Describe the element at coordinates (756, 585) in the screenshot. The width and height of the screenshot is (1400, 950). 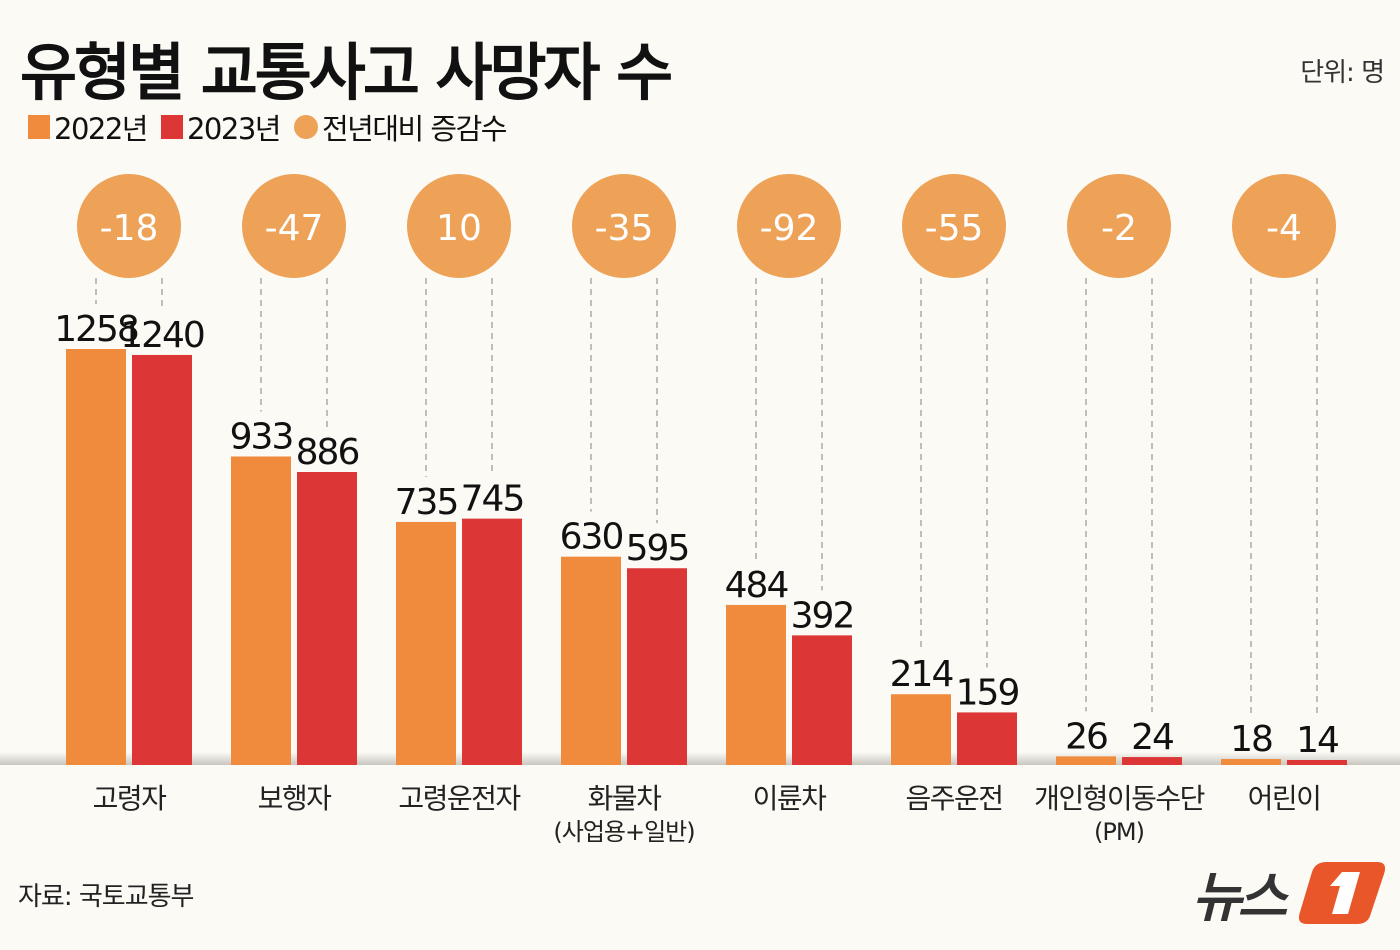
I see `data-label: 484` at that location.